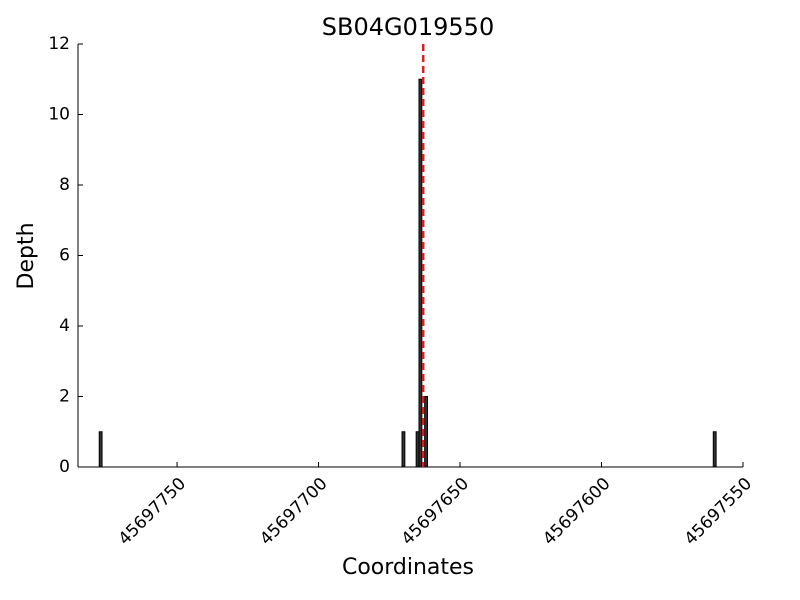 Image resolution: width=800 pixels, height=600 pixels. I want to click on y-tick-label: 8, so click(64, 185).